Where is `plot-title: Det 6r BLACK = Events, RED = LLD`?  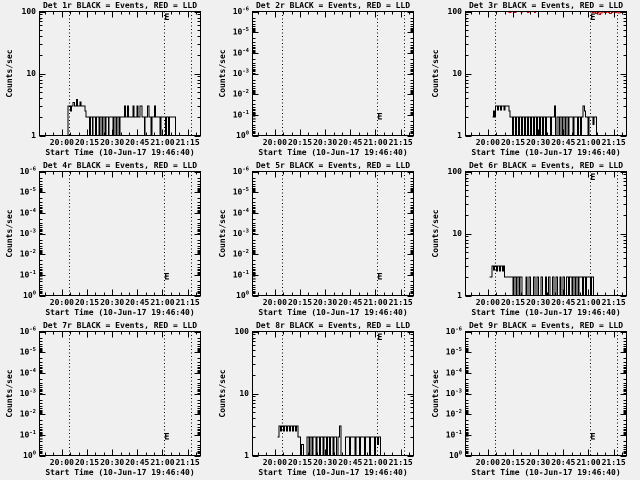
plot-title: Det 6r BLACK = Events, RED = LLD is located at coordinates (546, 165).